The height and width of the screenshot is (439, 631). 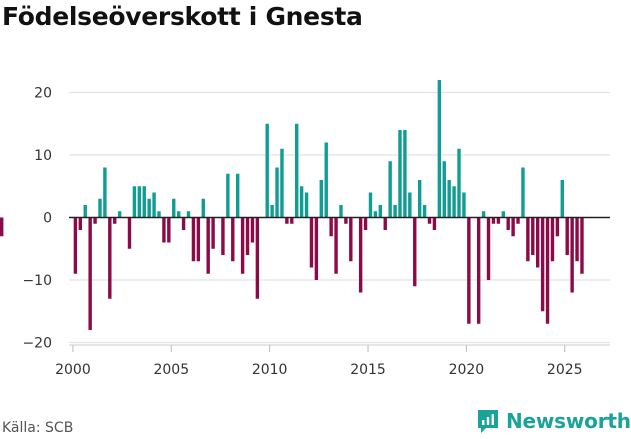 What do you see at coordinates (38, 428) in the screenshot?
I see `source-note: Källa: SCB` at bounding box center [38, 428].